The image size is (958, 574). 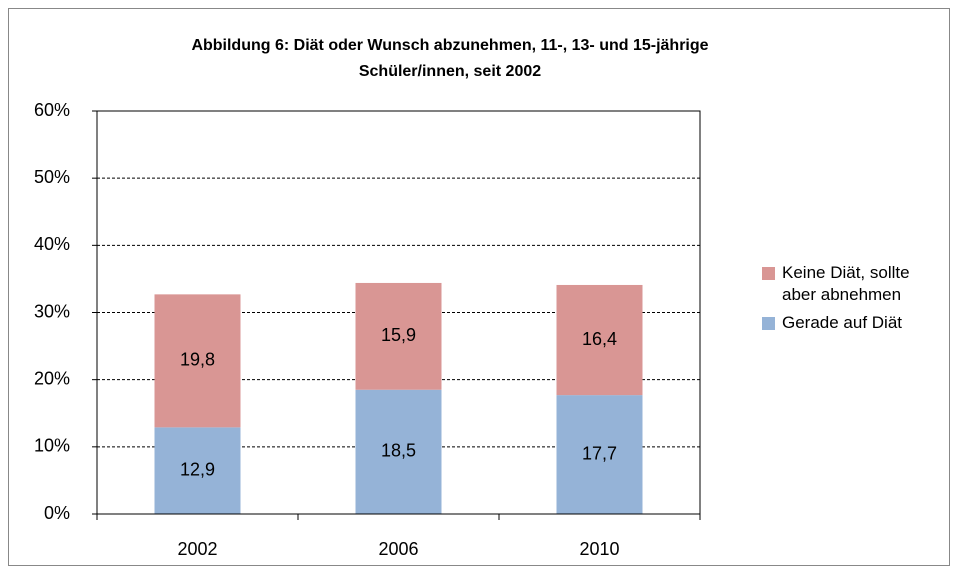 I want to click on data-label: 12,9, so click(x=197, y=469).